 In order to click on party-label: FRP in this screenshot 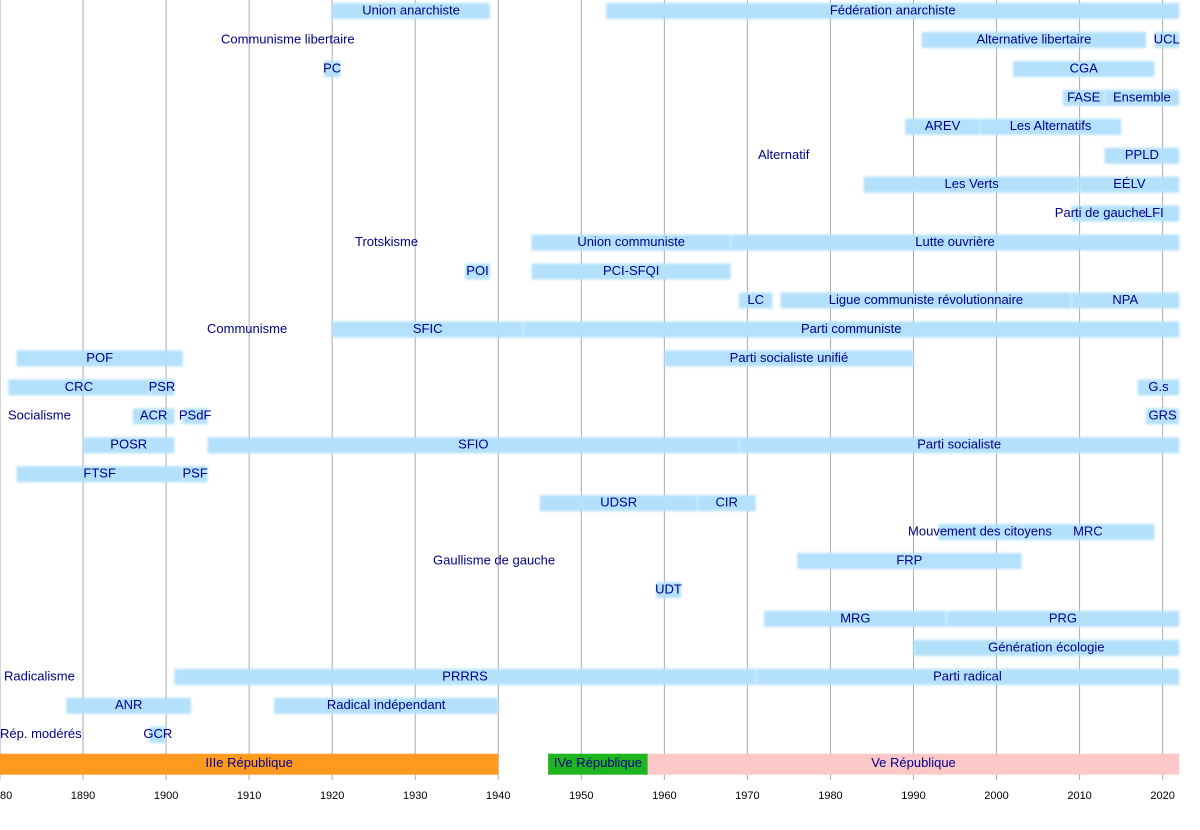, I will do `click(909, 559)`.